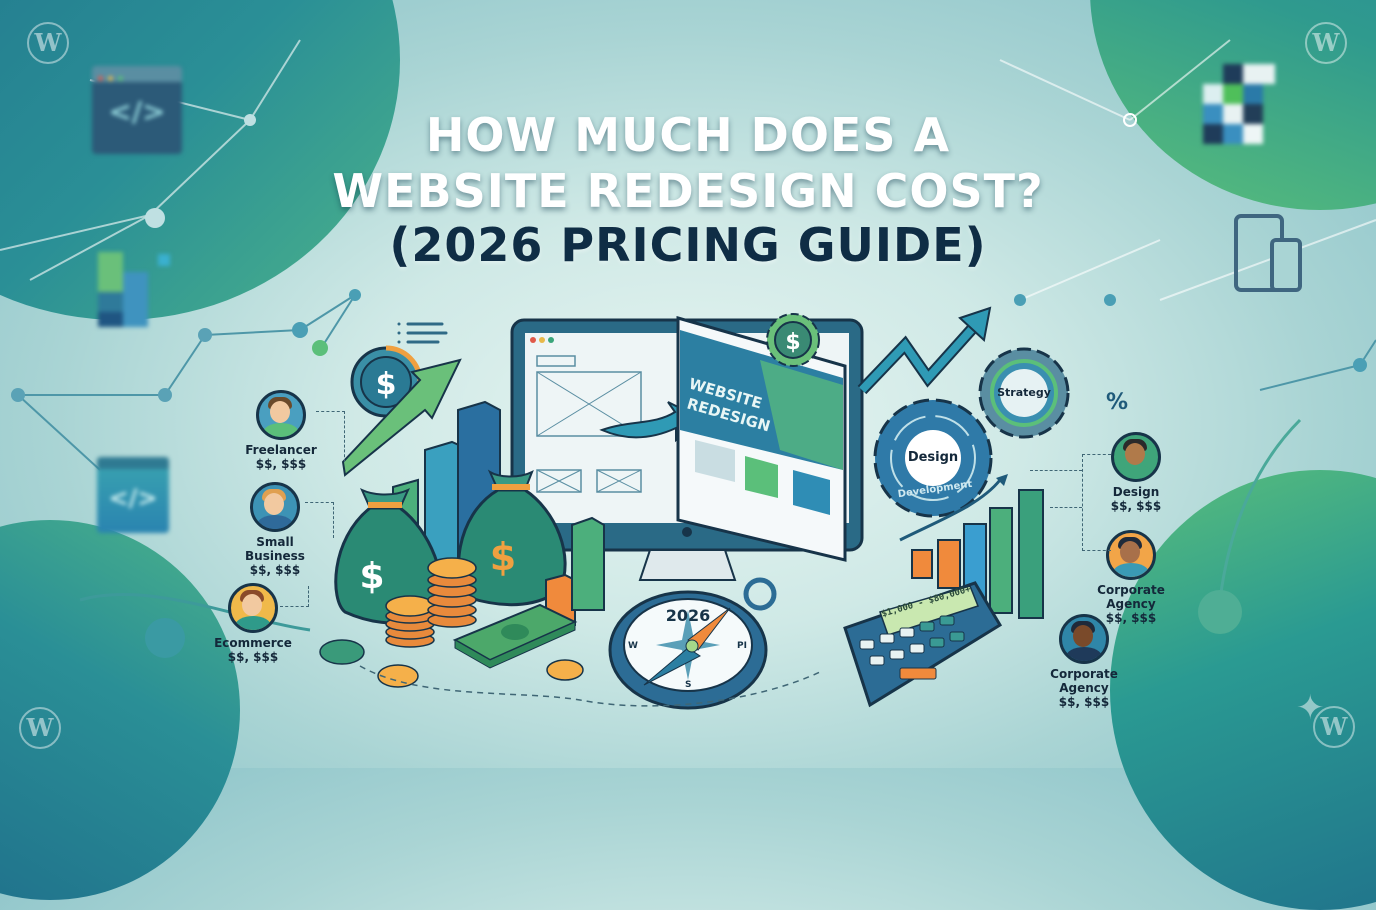 This screenshot has height=910, width=1376. What do you see at coordinates (688, 685) in the screenshot?
I see `compass-south: S` at bounding box center [688, 685].